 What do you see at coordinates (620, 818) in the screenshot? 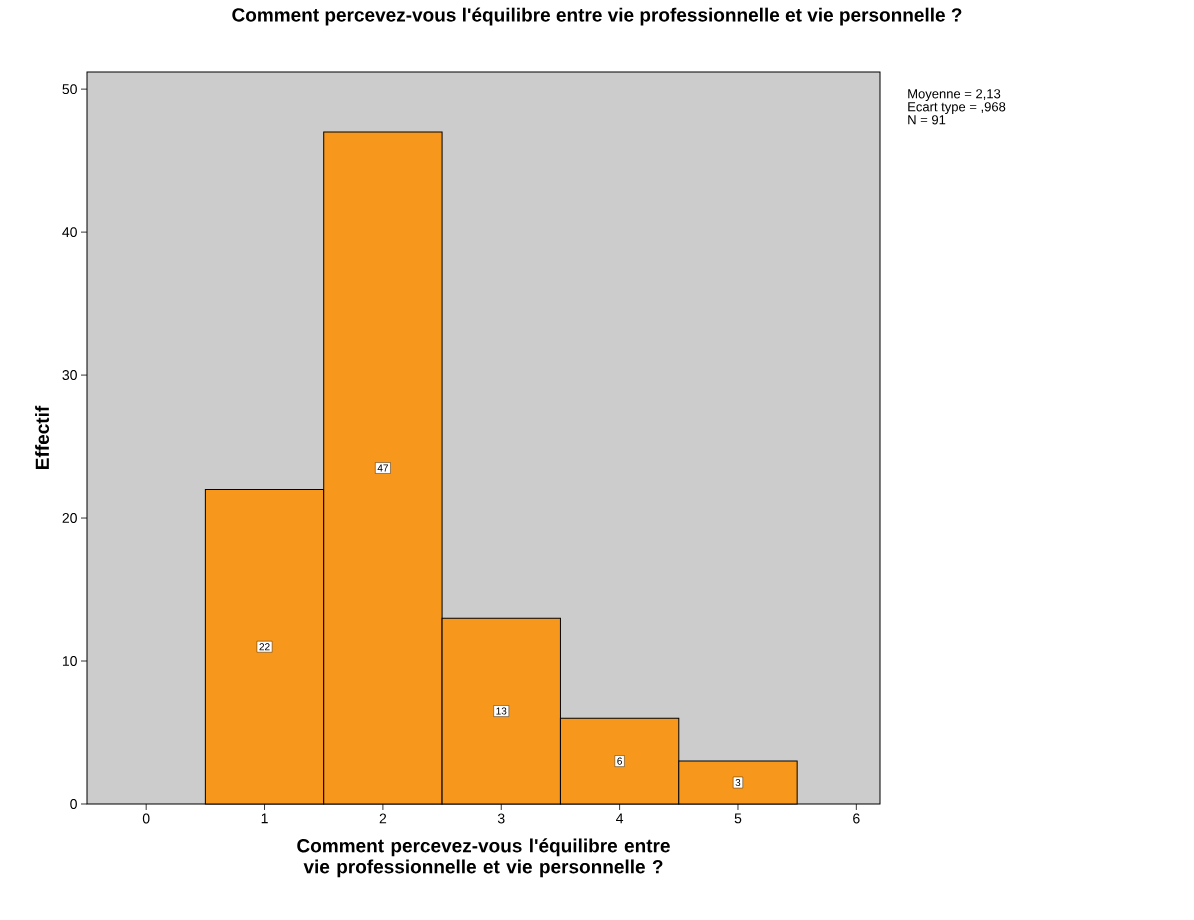
I see `x-tick-label: 4` at bounding box center [620, 818].